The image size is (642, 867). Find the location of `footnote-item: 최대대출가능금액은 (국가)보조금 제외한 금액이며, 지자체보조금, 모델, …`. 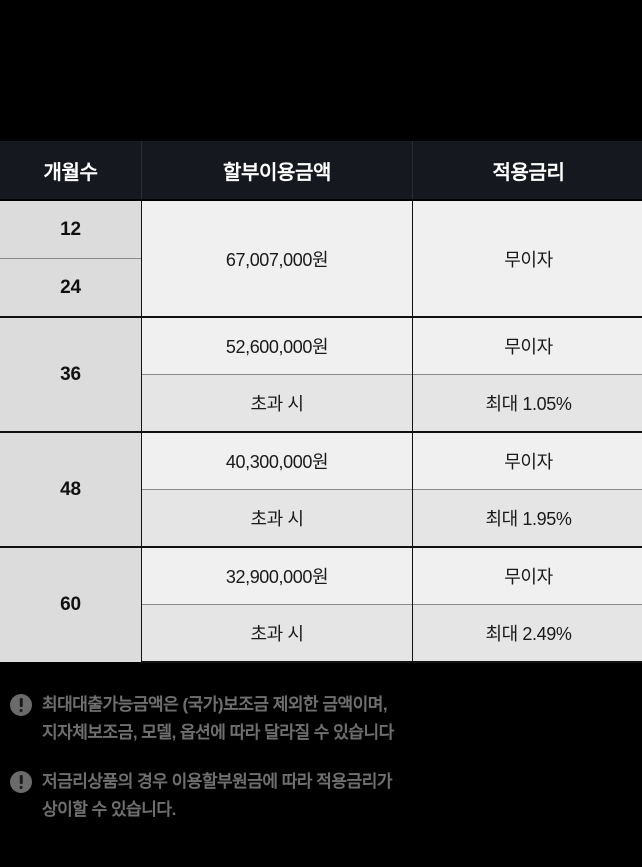

footnote-item: 최대대출가능금액은 (국가)보조금 제외한 금액이며, 지자체보조금, 모델, … is located at coordinates (321, 718).